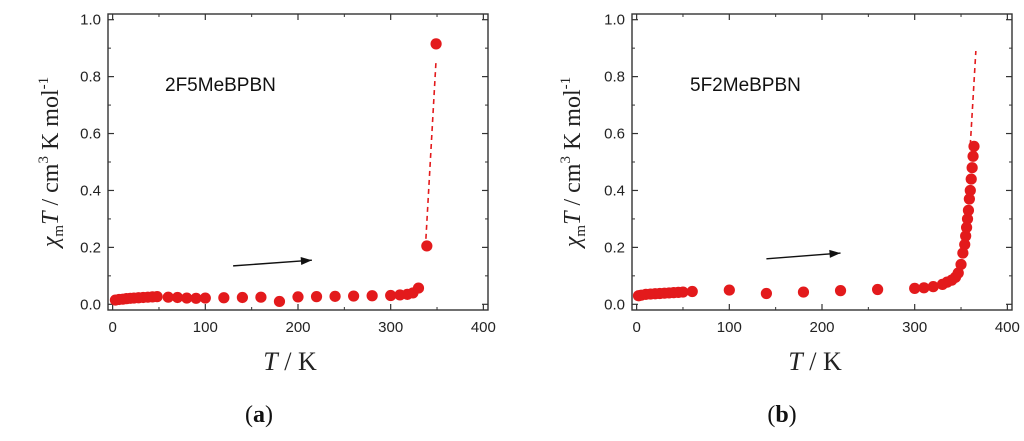 This screenshot has width=1024, height=441. Describe the element at coordinates (259, 415) in the screenshot. I see `subfigure-label: (a)` at that location.